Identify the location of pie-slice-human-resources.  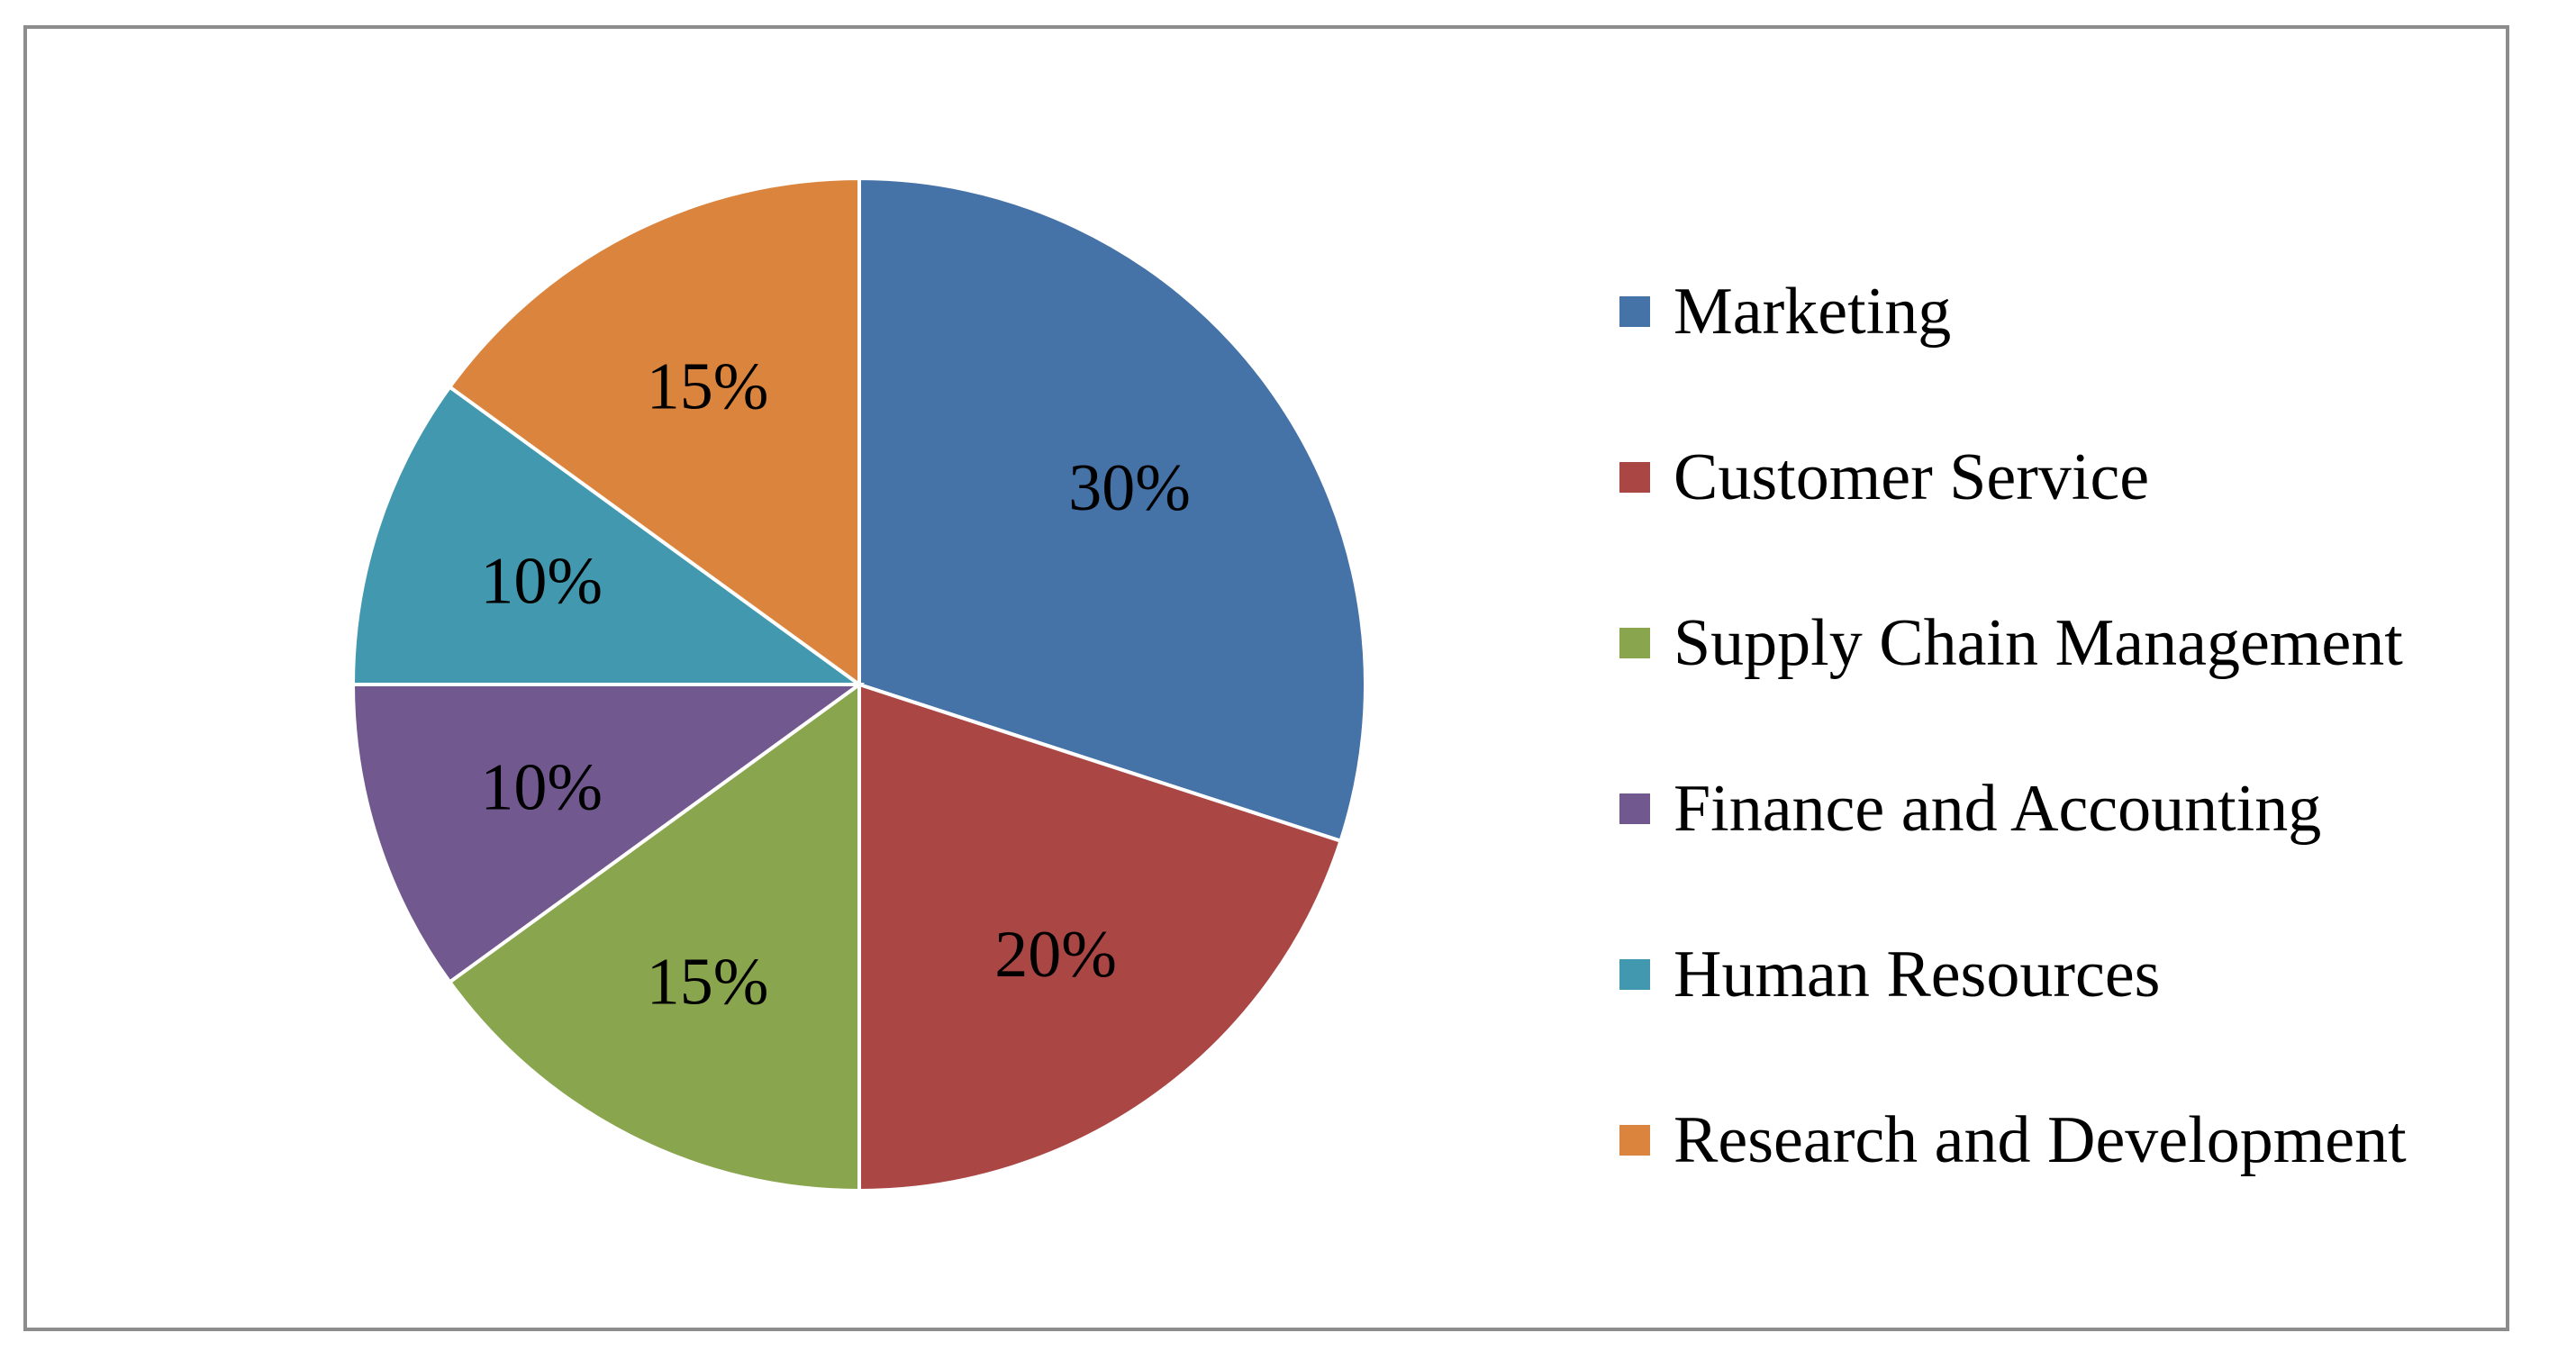
(608, 535).